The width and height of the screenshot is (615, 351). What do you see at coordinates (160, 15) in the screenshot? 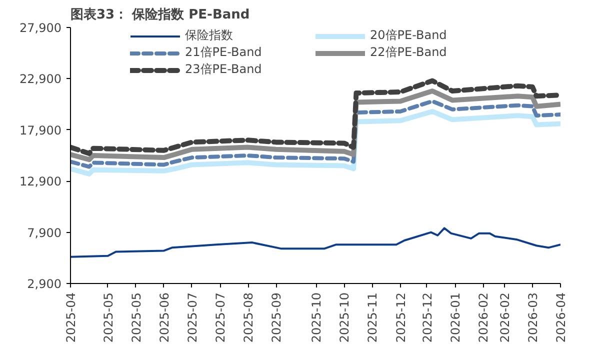
I see `chart-title: 图表33： 保险指数 PE-Band` at bounding box center [160, 15].